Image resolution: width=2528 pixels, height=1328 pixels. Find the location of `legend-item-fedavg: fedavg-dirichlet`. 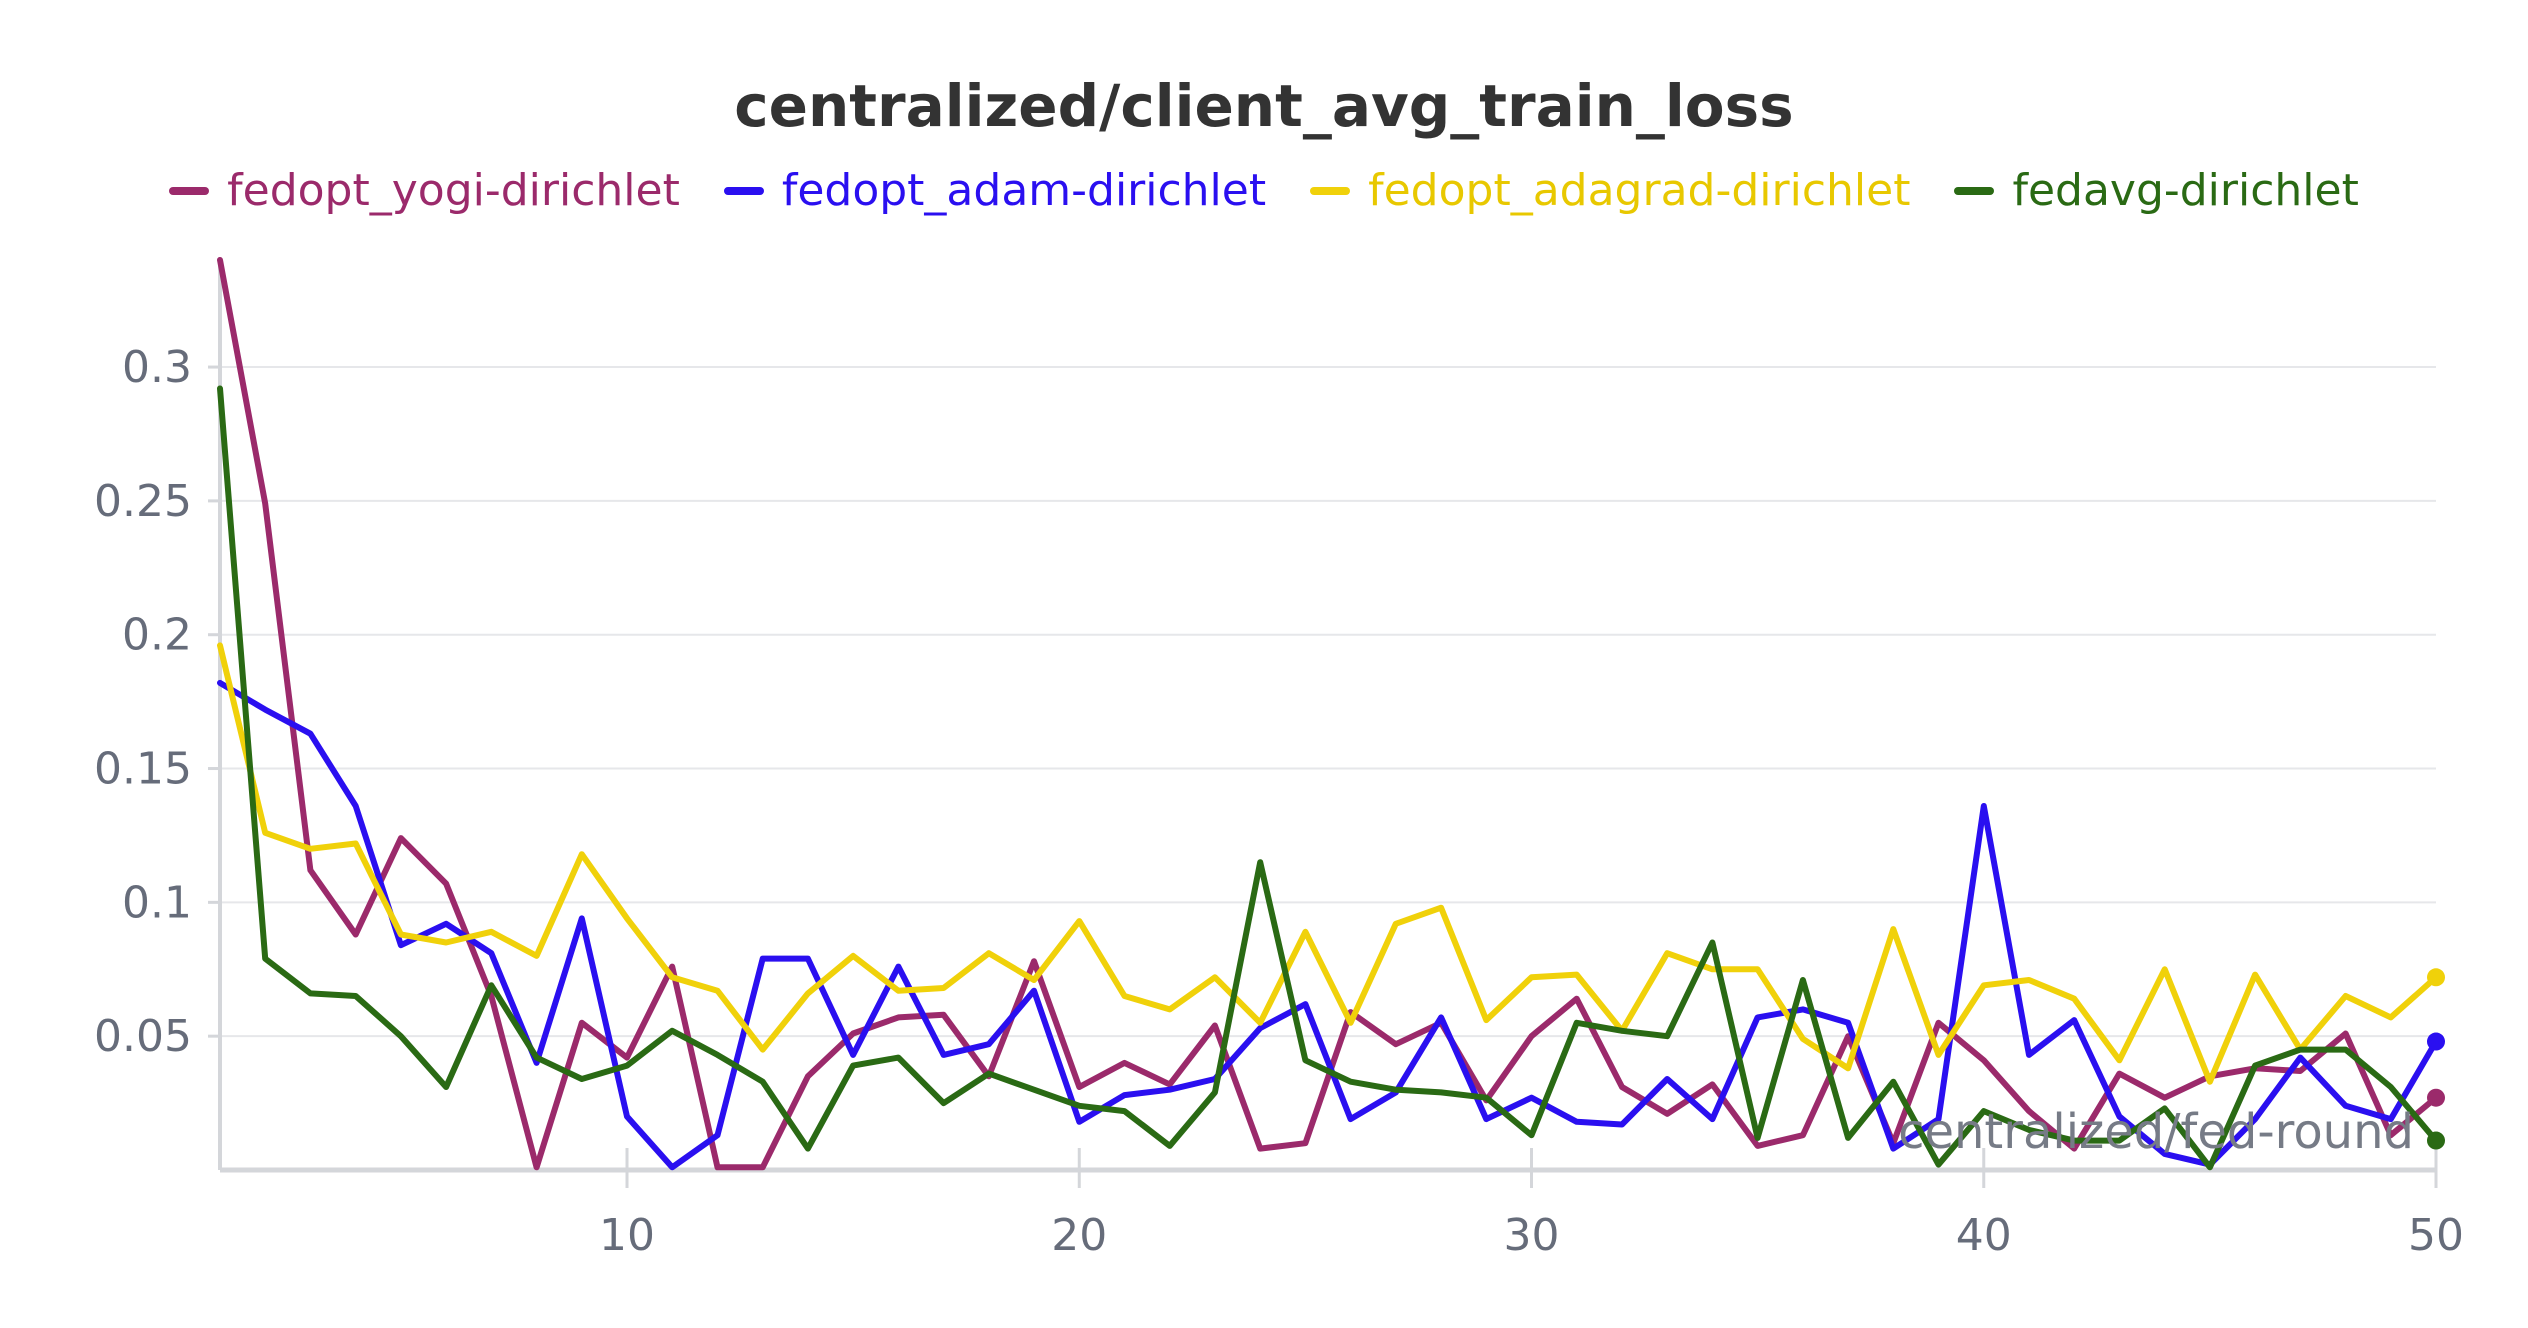

legend-item-fedavg: fedavg-dirichlet is located at coordinates (2156, 190).